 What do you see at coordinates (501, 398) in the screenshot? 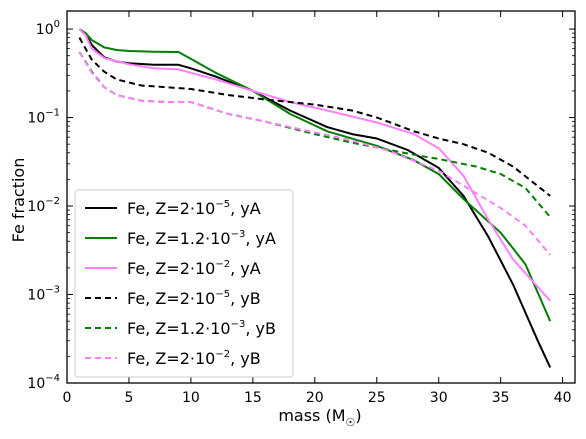
I see `x-tick-label: 35` at bounding box center [501, 398].